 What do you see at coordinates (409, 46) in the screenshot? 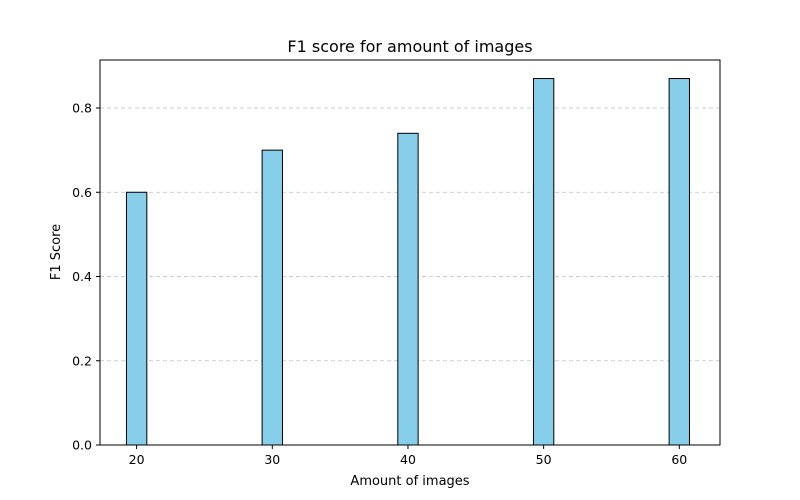
I see `chart-title: F1 score for amount of images` at bounding box center [409, 46].